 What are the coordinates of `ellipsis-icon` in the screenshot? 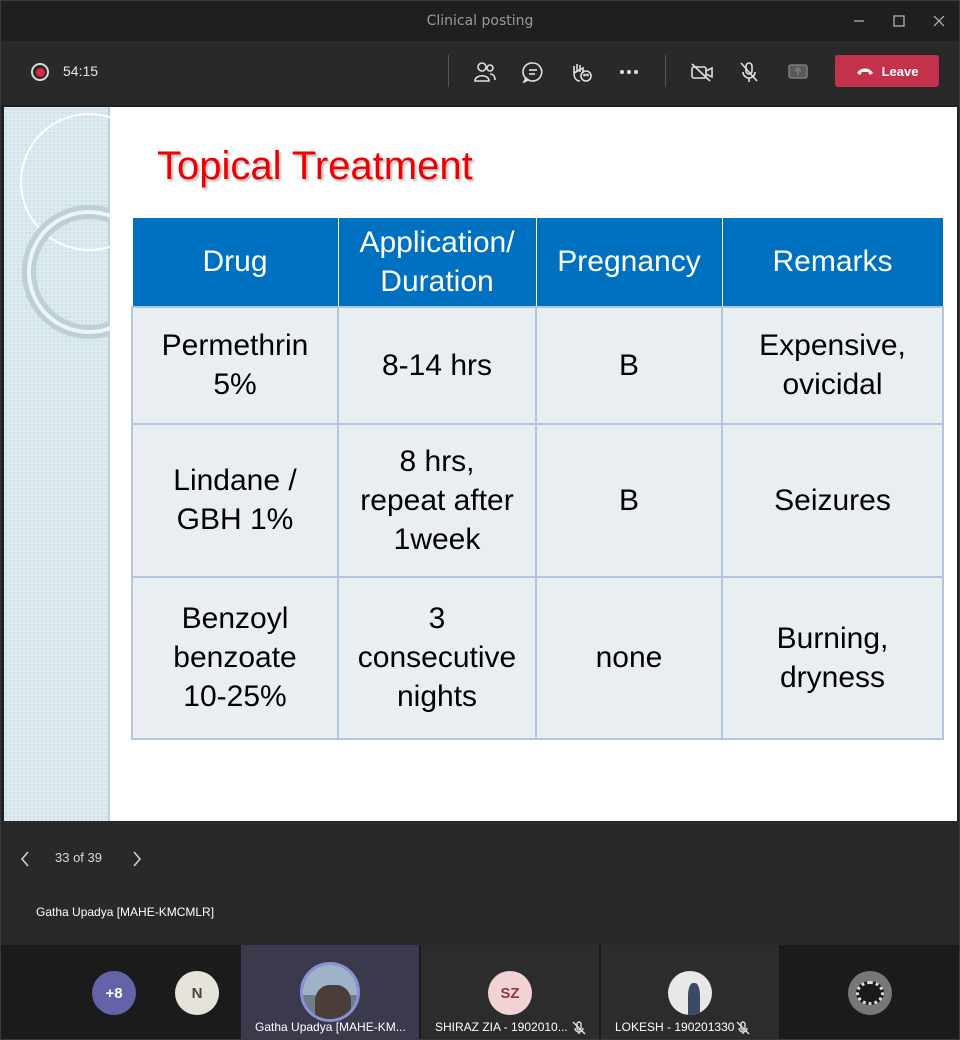 It's located at (629, 72).